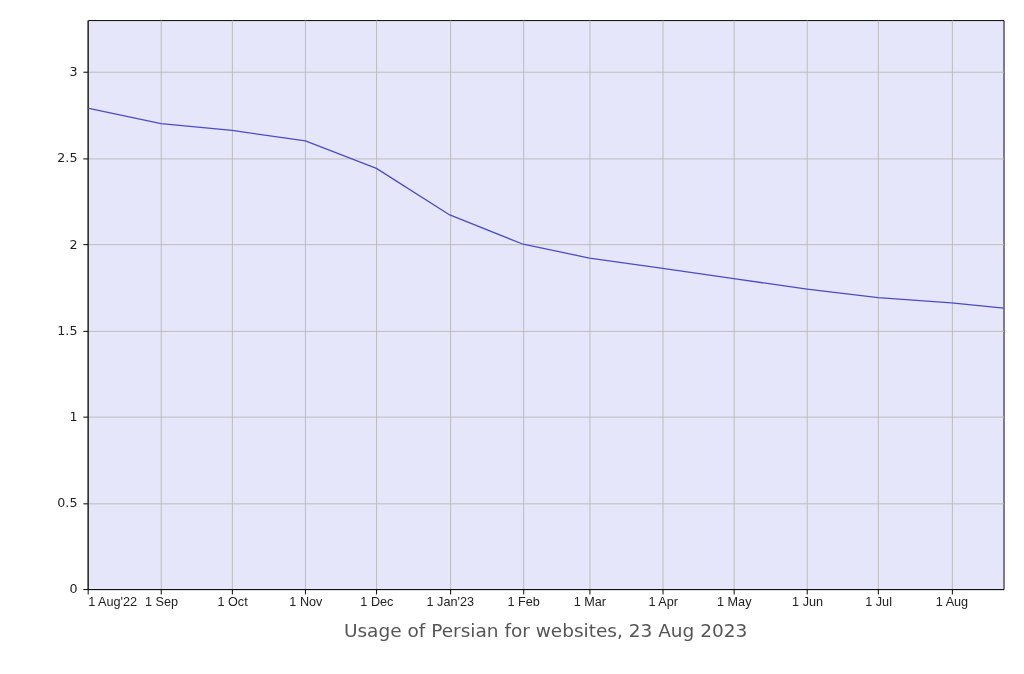 The height and width of the screenshot is (674, 1024). I want to click on y-tick-label: 1, so click(73, 417).